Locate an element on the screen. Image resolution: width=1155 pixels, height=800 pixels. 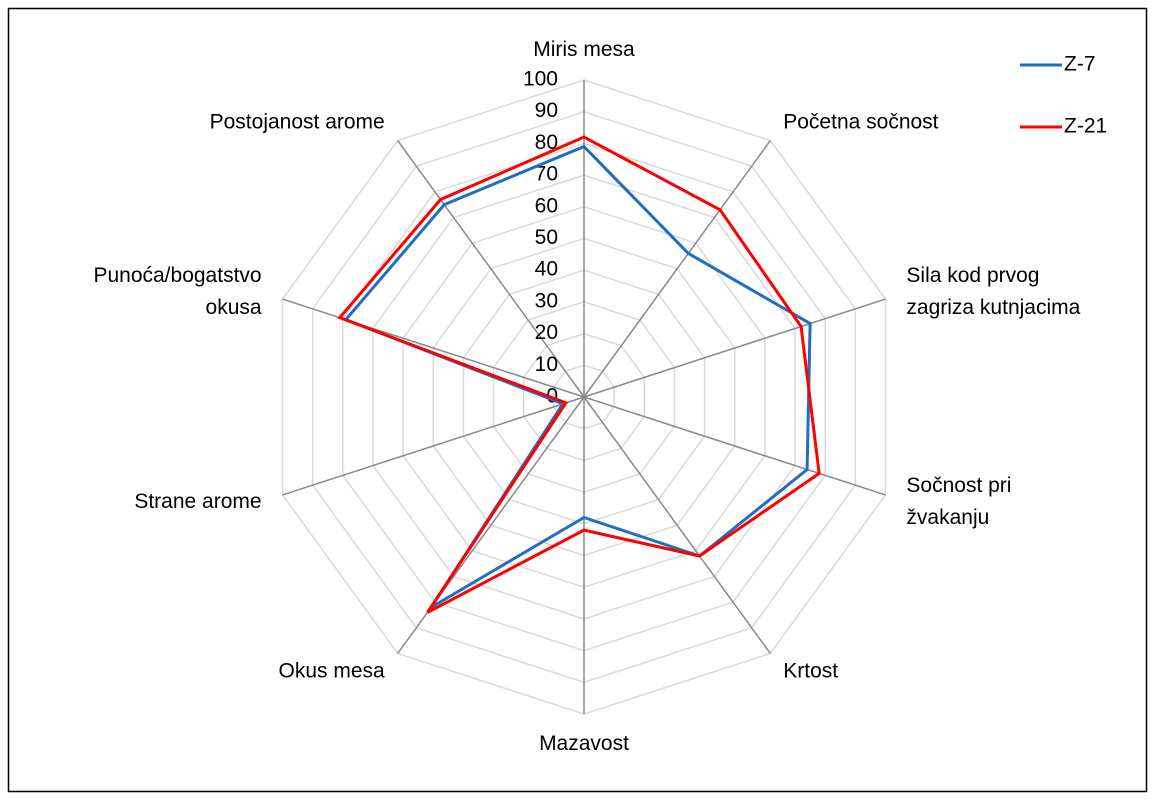
tick-label: 50 is located at coordinates (546, 237).